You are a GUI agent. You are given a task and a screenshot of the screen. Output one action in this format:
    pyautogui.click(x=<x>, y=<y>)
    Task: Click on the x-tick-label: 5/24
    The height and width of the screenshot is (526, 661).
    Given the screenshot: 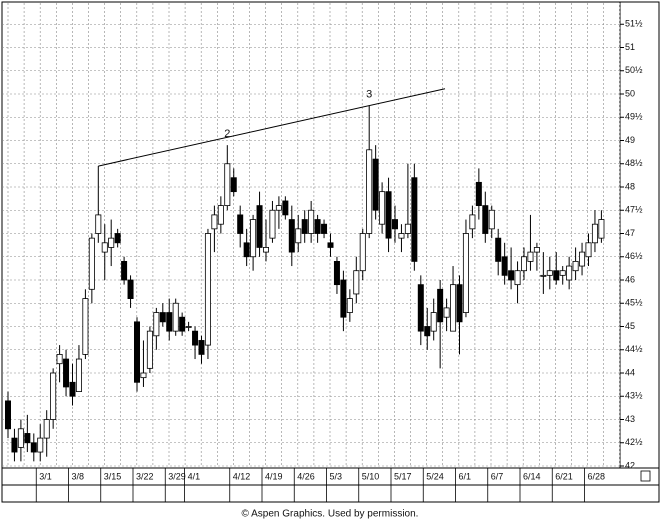 What is the action you would take?
    pyautogui.click(x=435, y=476)
    